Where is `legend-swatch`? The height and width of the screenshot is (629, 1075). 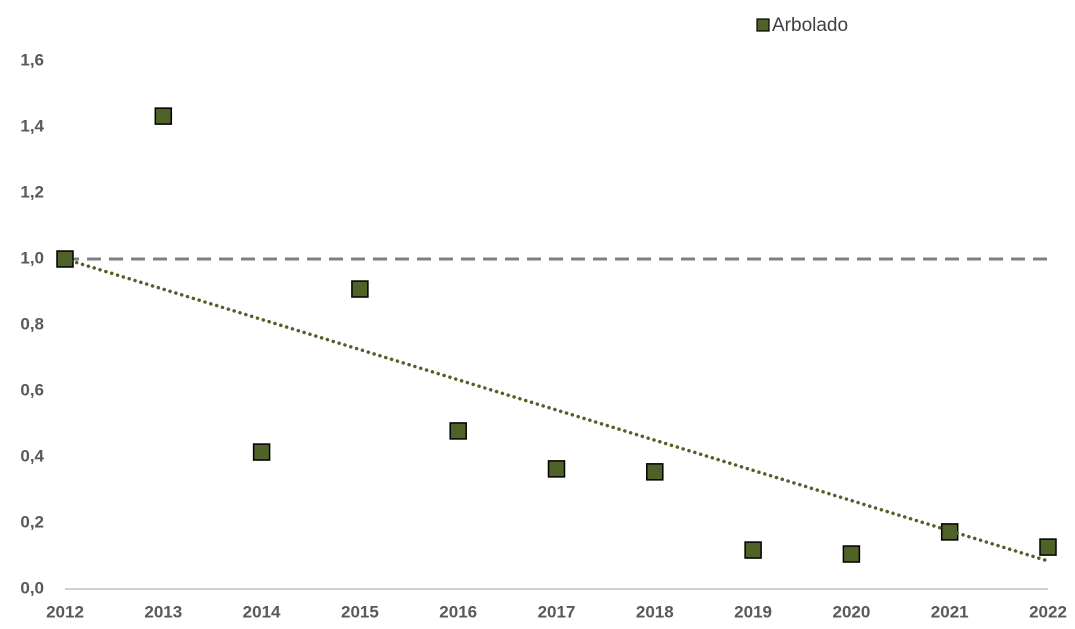 legend-swatch is located at coordinates (763, 25).